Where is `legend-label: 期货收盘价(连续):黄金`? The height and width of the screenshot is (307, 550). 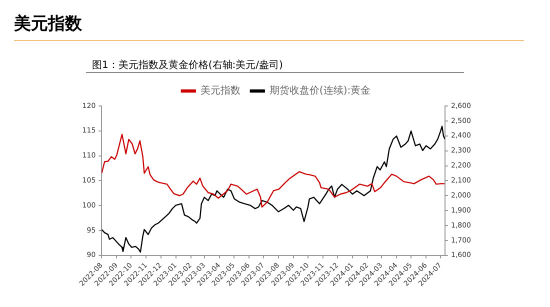
legend-label: 期货收盘价(连续):黄金 is located at coordinates (320, 90).